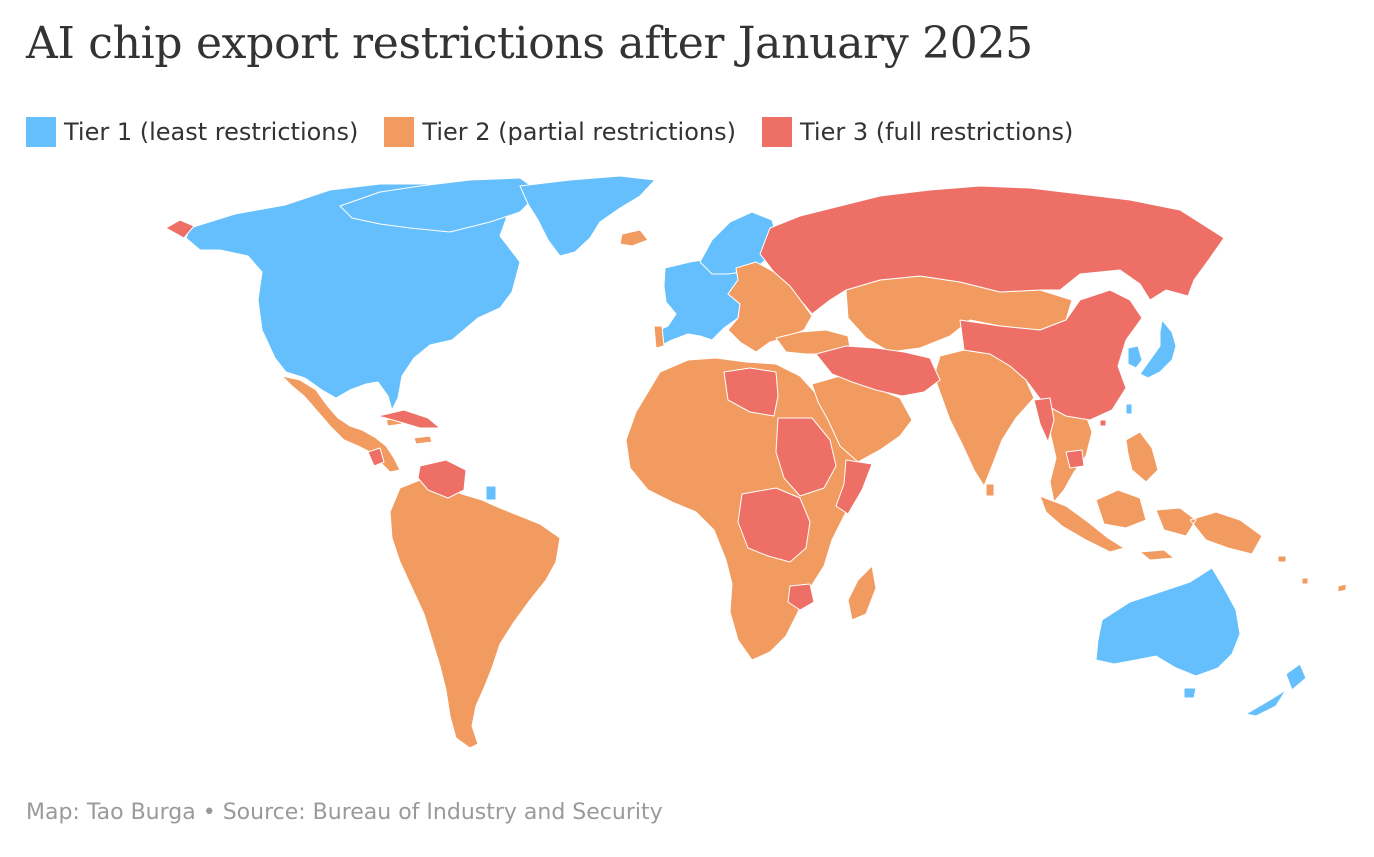 The image size is (1374, 857). I want to click on region-india, so click(984, 418).